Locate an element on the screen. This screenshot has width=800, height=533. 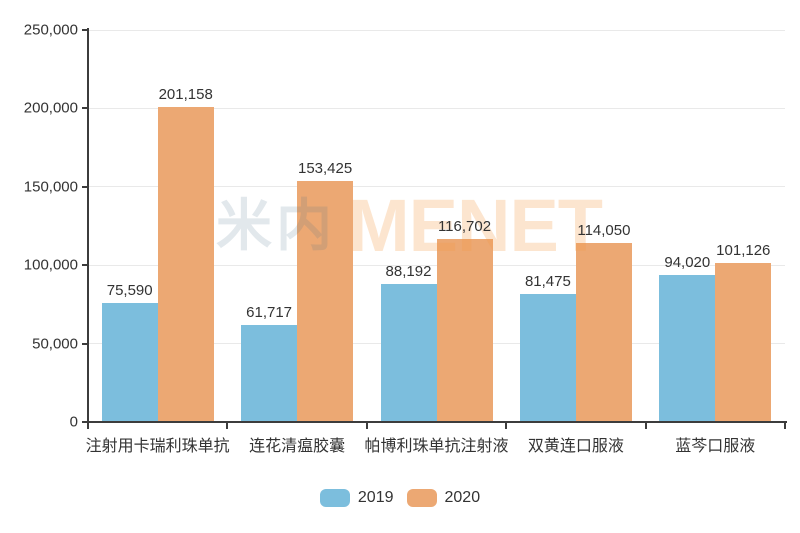
bar-value-label: 153,425 is located at coordinates (325, 169).